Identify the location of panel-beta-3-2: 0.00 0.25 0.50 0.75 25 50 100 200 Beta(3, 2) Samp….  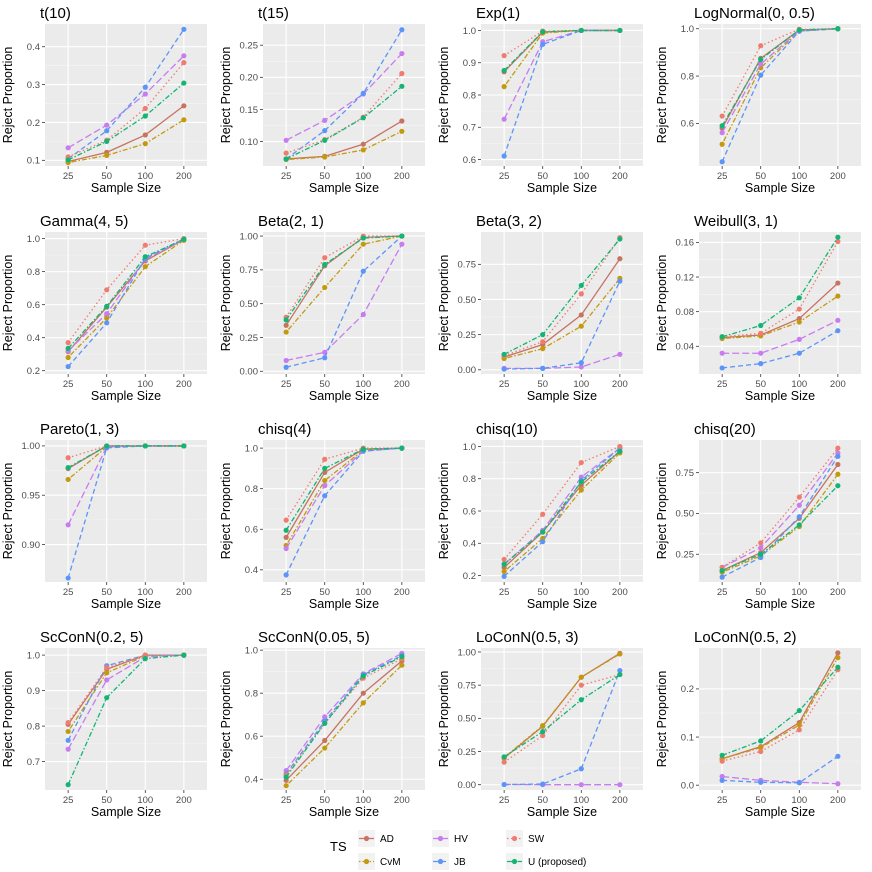
(540, 308).